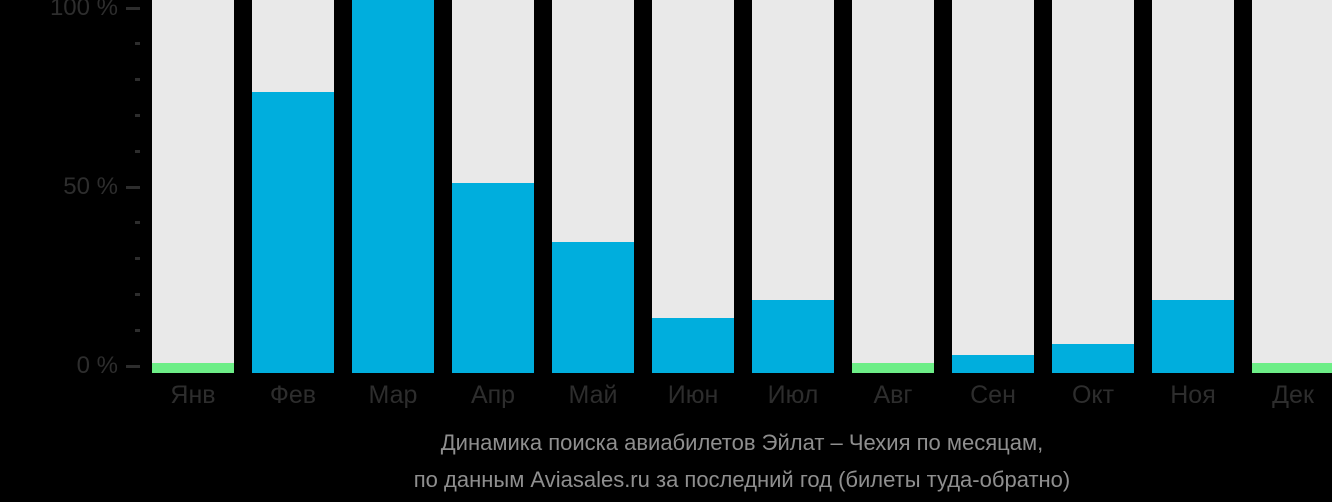 The width and height of the screenshot is (1332, 502). What do you see at coordinates (893, 368) in the screenshot?
I see `chart-bar-Авг` at bounding box center [893, 368].